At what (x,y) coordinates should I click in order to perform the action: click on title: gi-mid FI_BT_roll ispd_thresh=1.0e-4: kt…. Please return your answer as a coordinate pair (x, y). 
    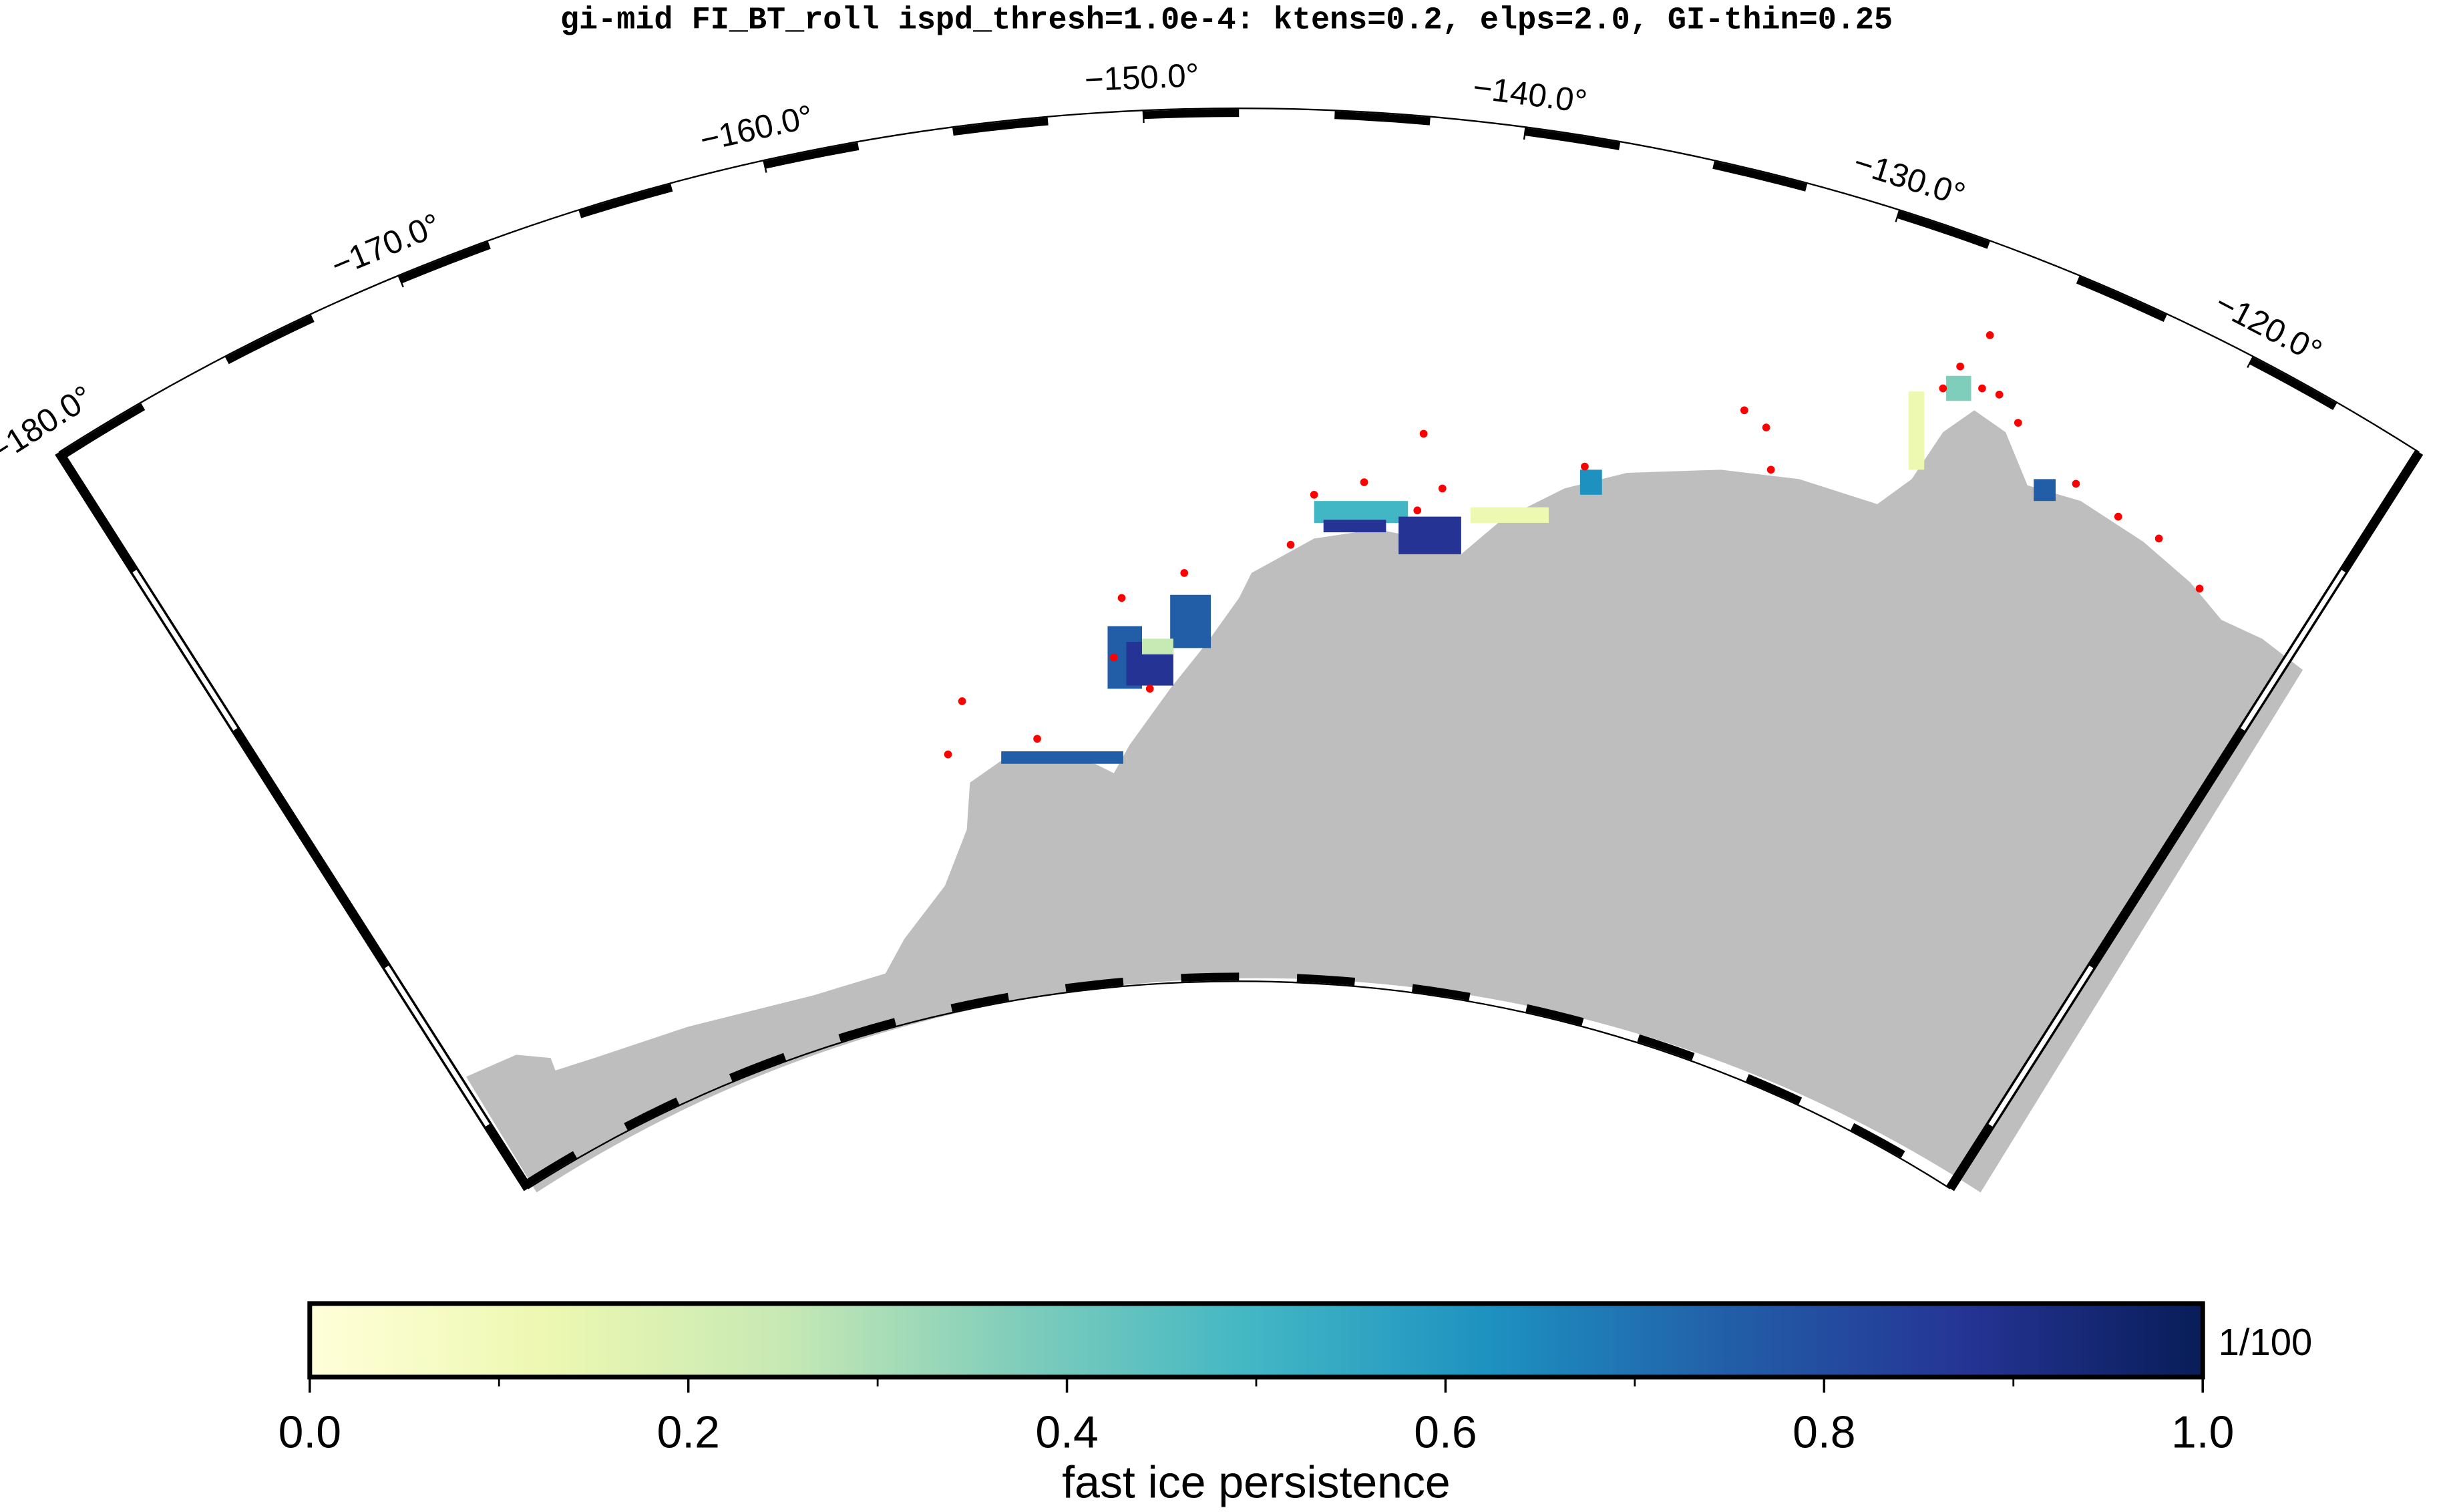
    Looking at the image, I should click on (1226, 21).